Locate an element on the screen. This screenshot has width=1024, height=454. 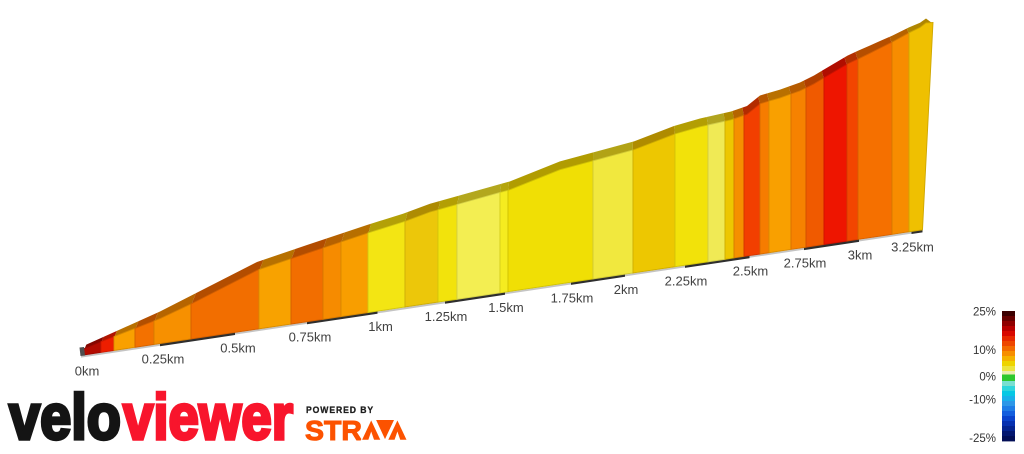
svg-text: 1km is located at coordinates (380, 326).